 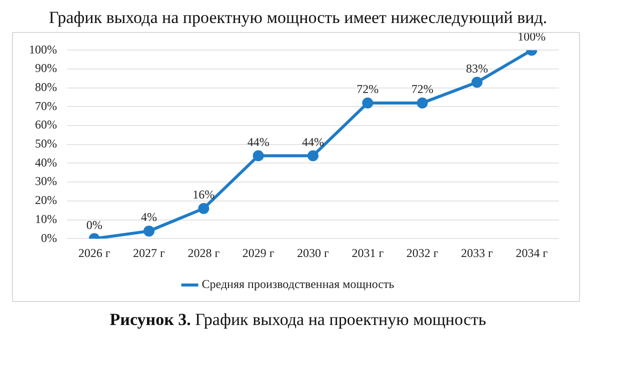 What do you see at coordinates (94, 225) in the screenshot?
I see `data-label: 0%` at bounding box center [94, 225].